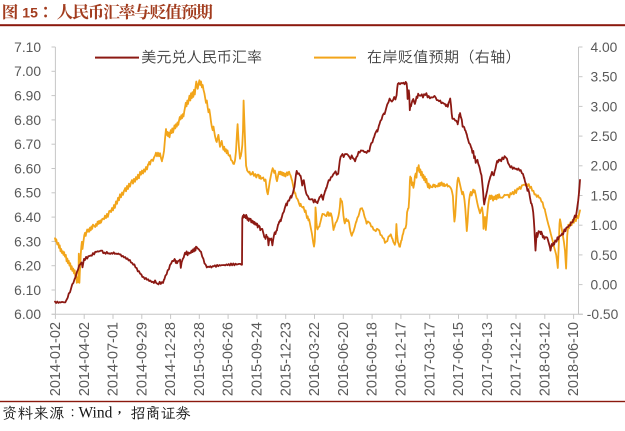 This screenshot has width=625, height=431. What do you see at coordinates (27, 241) in the screenshot?
I see `svg-text: 6.30` at bounding box center [27, 241].